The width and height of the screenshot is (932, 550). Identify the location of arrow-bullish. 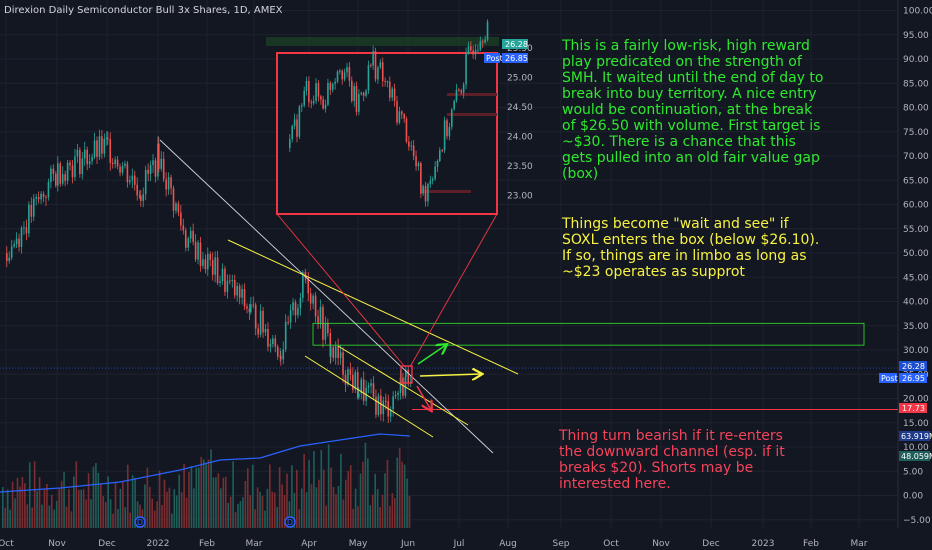
(431, 355).